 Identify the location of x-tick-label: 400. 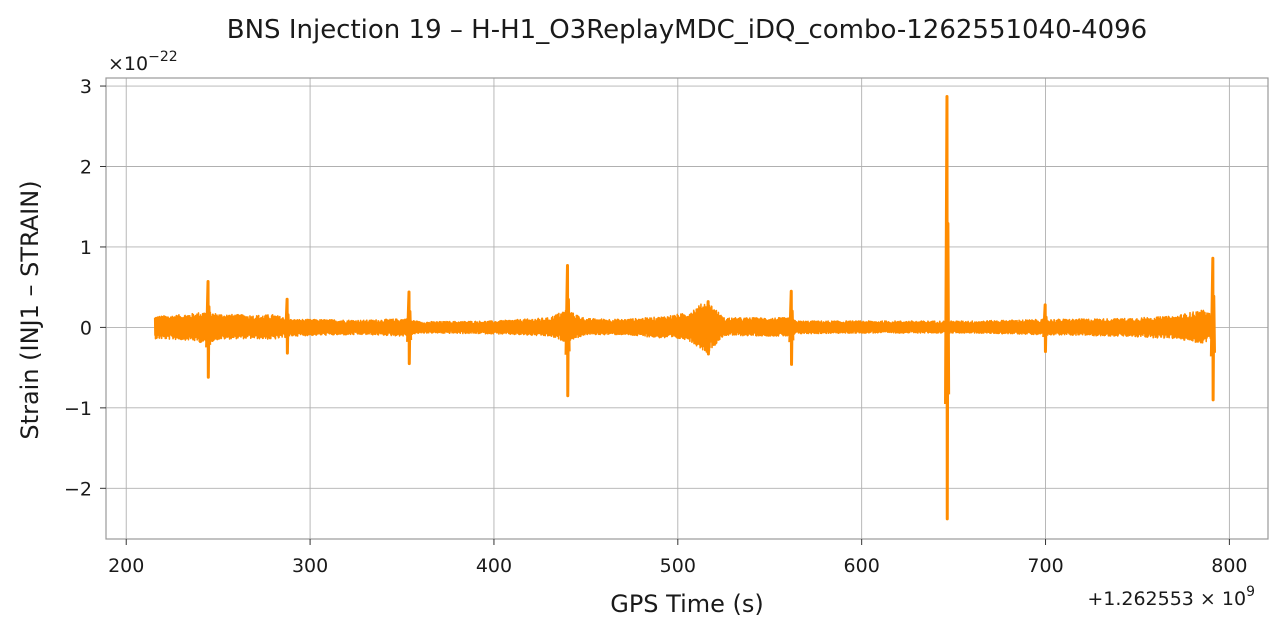
(494, 566).